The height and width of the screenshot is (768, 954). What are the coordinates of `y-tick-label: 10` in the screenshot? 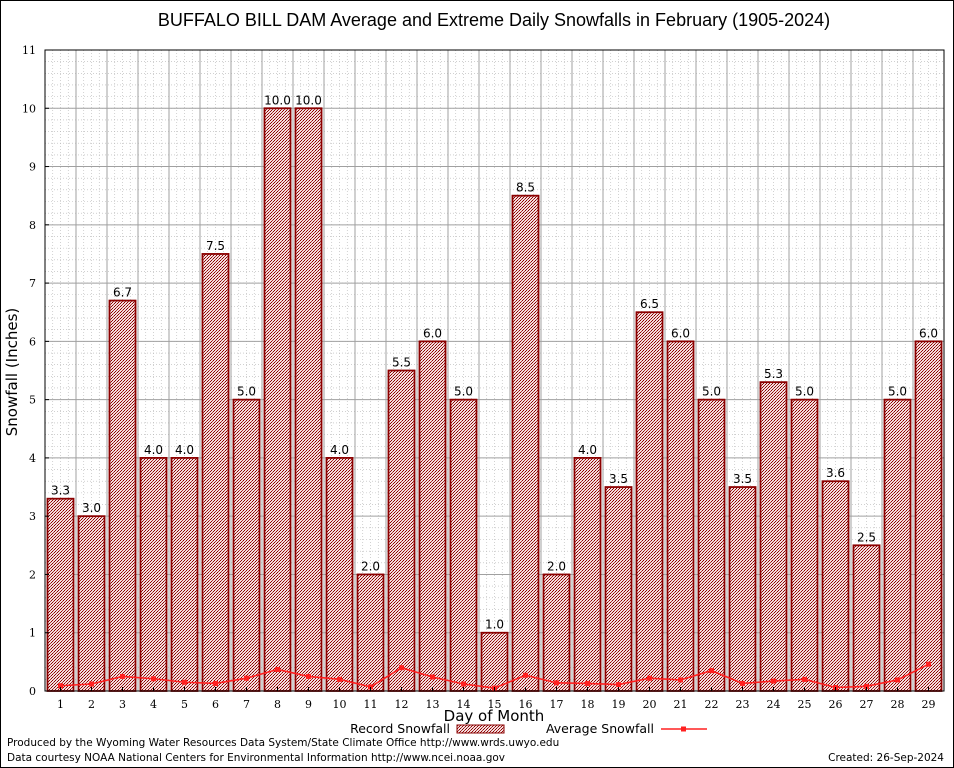 It's located at (29, 108).